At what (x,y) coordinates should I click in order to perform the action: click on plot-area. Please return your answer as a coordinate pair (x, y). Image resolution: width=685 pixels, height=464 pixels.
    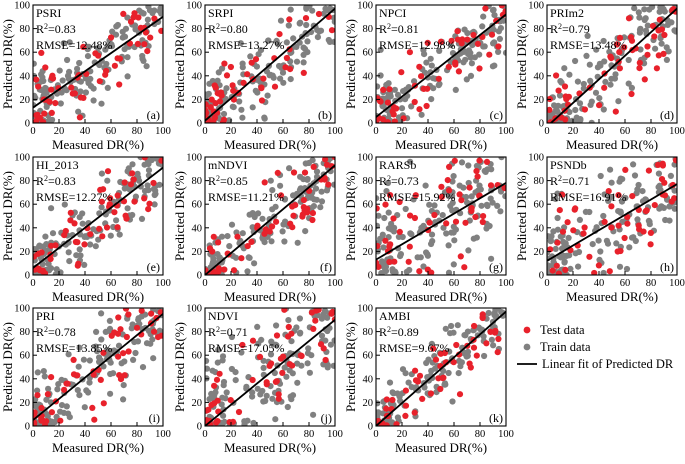
    Looking at the image, I should click on (98, 216).